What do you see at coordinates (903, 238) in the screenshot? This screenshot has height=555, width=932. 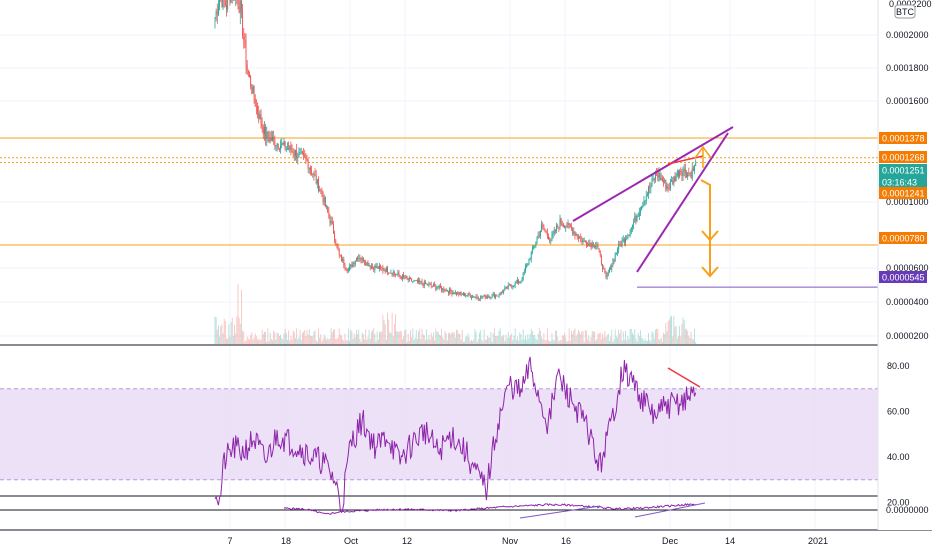 I see `price-tag: 0.0000780` at bounding box center [903, 238].